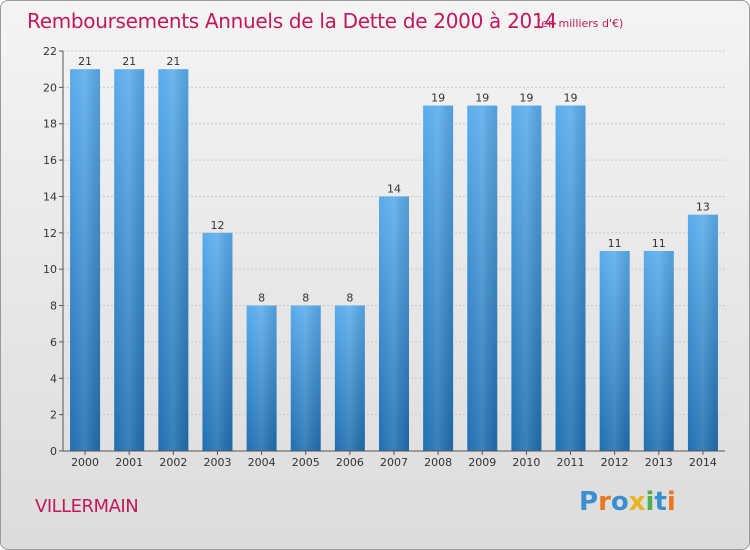 The image size is (750, 550). What do you see at coordinates (173, 462) in the screenshot?
I see `x-tick-label: 2002` at bounding box center [173, 462].